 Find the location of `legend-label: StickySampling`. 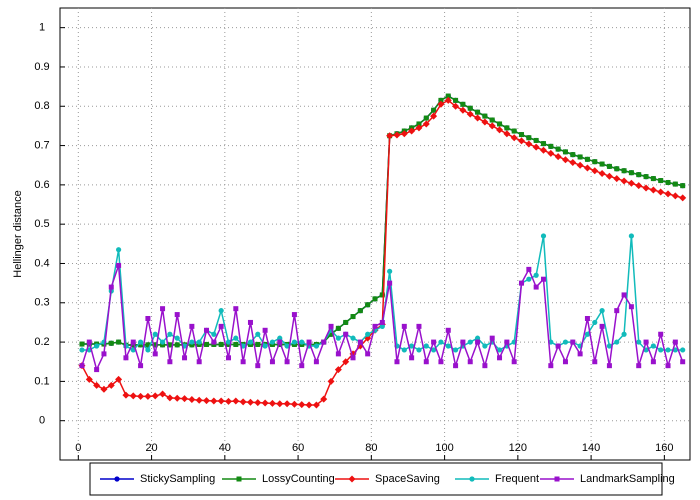

legend-label: StickySampling is located at coordinates (177, 479).